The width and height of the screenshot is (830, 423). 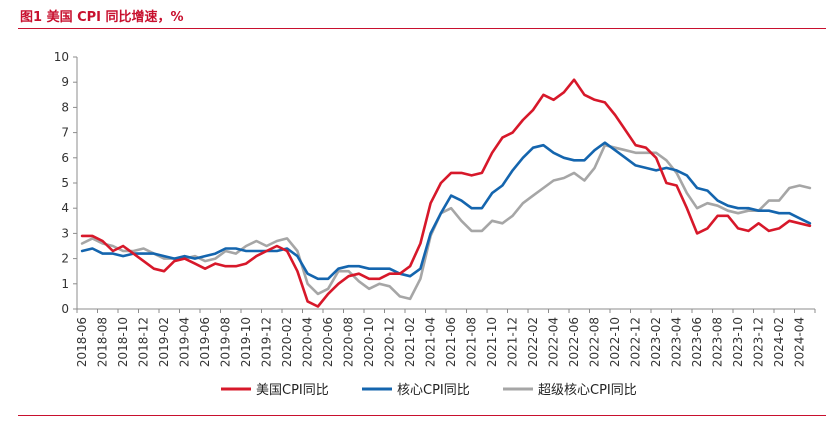 What do you see at coordinates (410, 342) in the screenshot?
I see `x-tick-label: 2021-02` at bounding box center [410, 342].